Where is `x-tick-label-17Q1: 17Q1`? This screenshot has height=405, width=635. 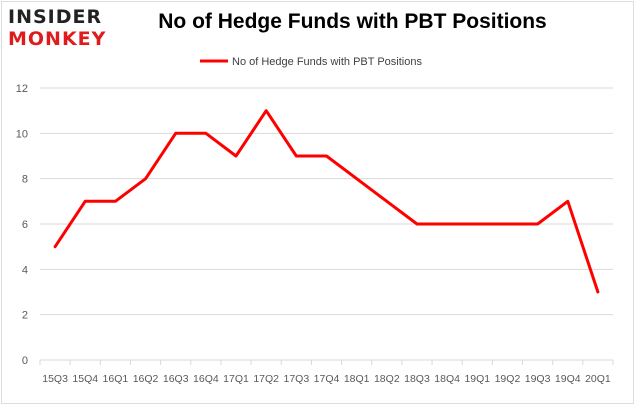 x-tick-label-17Q1: 17Q1 is located at coordinates (236, 379).